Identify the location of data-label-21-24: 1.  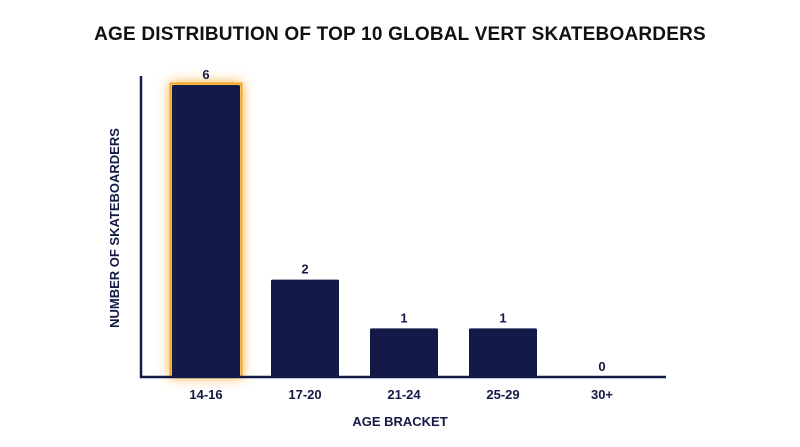
(403, 317).